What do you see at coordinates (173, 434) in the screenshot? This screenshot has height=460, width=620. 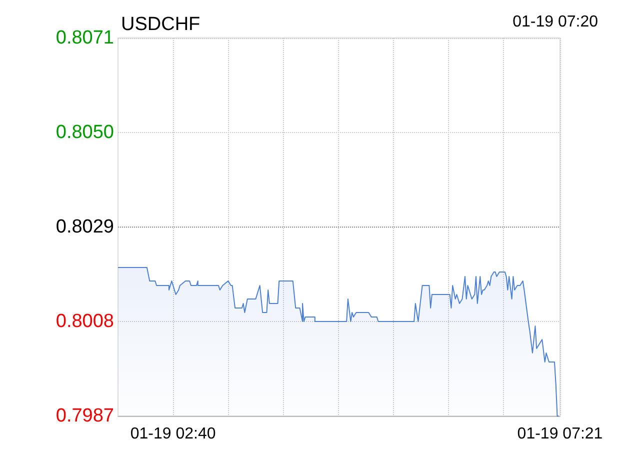 I see `x-tick-label: 01-19 02:40` at bounding box center [173, 434].